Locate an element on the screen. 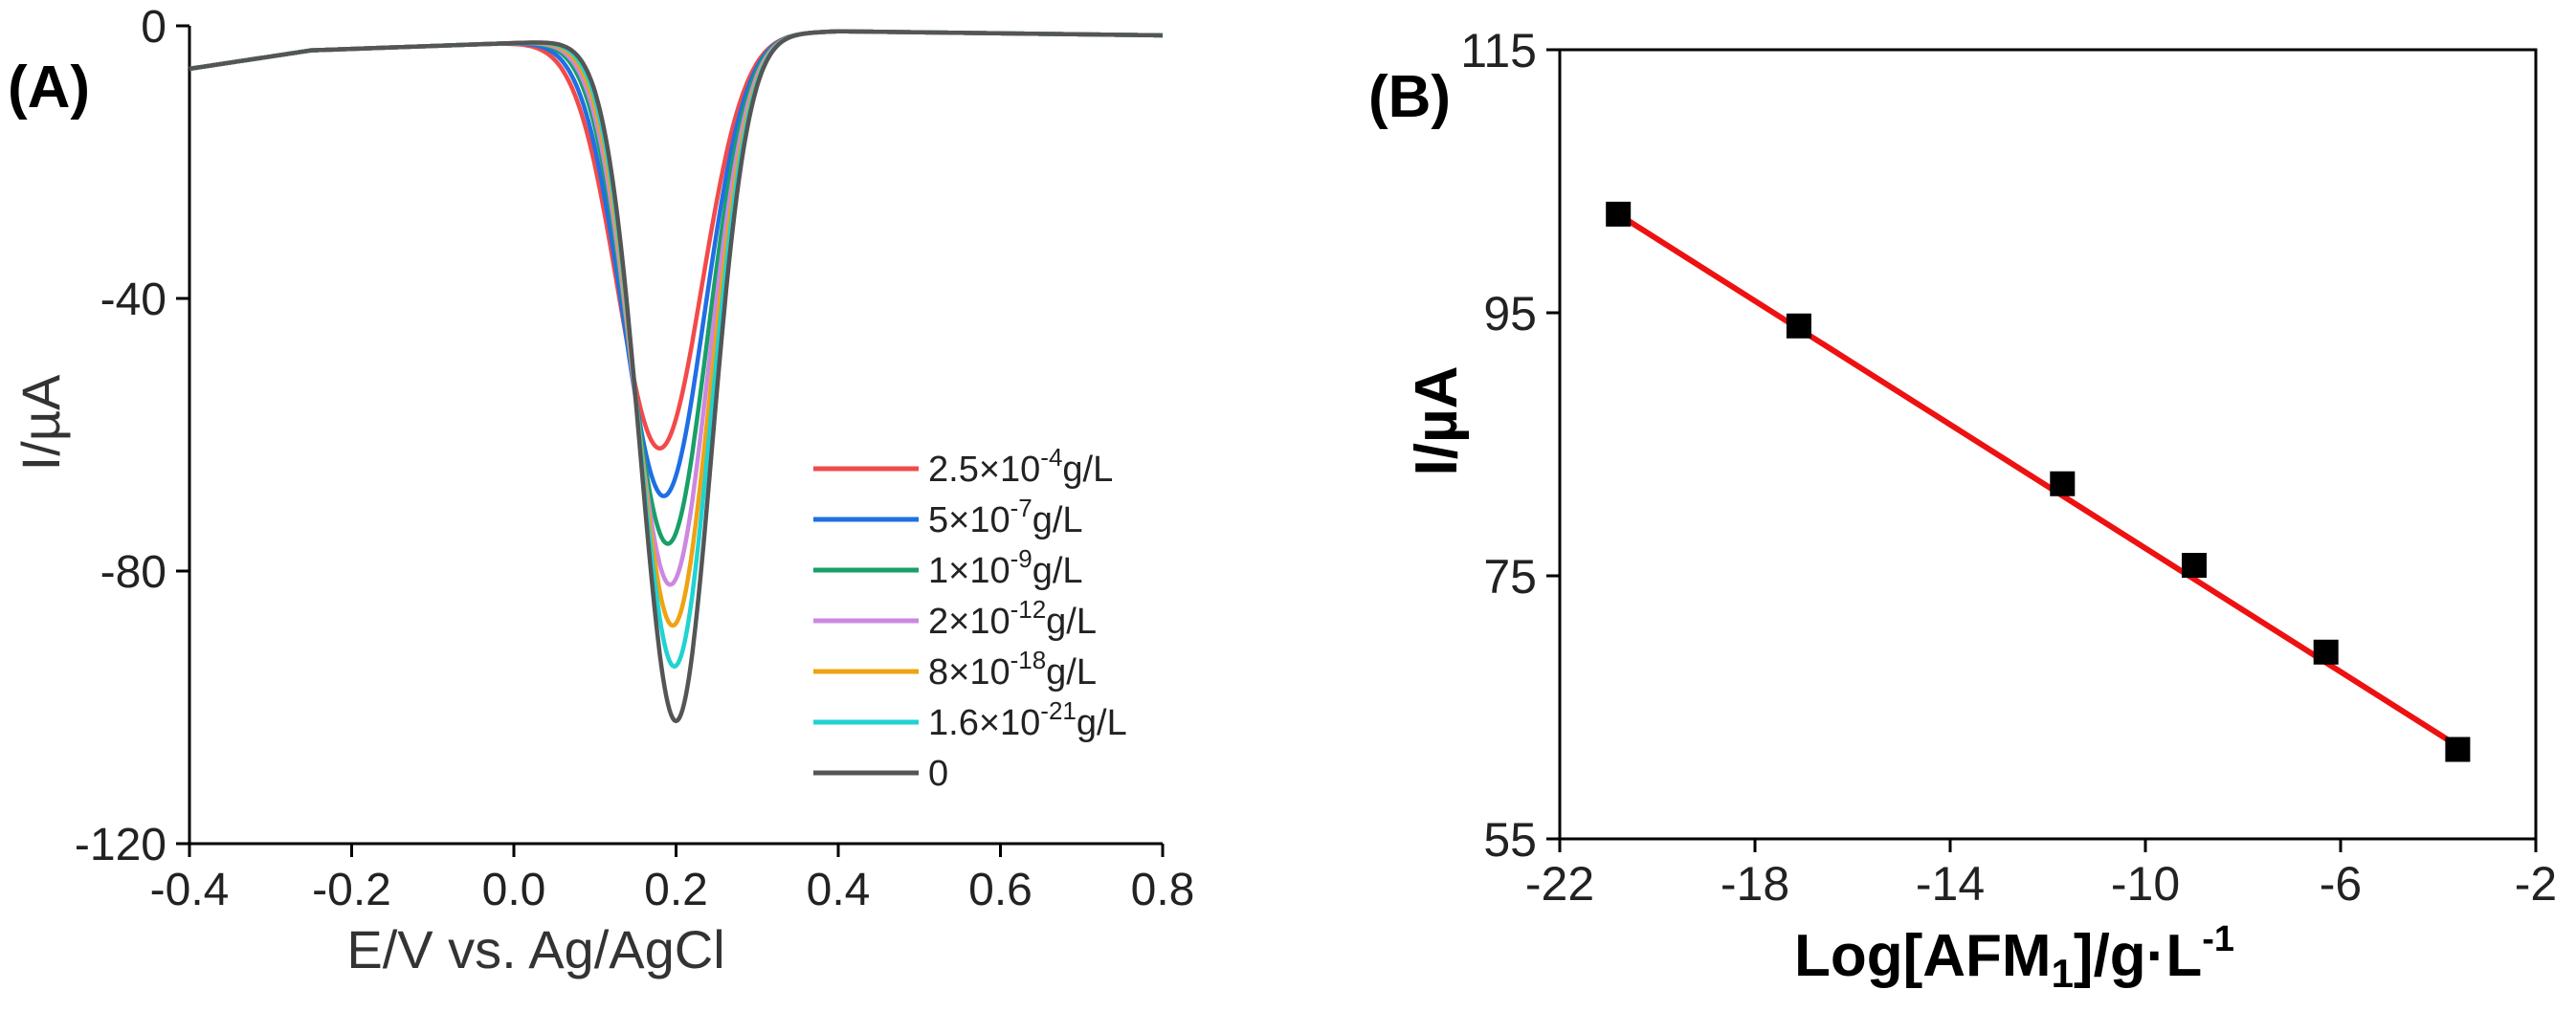 The image size is (2576, 1012). panel-a-x-tick-label: 0.6 is located at coordinates (1000, 890).